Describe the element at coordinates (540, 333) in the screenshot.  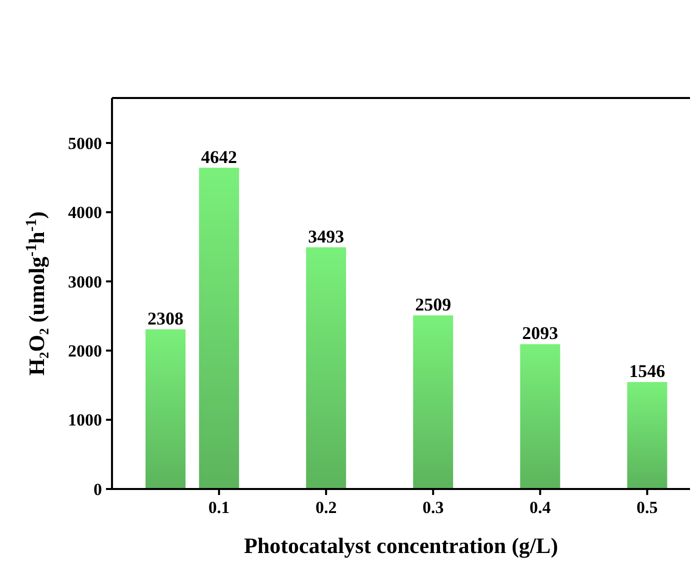
I see `data-label: 2093` at that location.